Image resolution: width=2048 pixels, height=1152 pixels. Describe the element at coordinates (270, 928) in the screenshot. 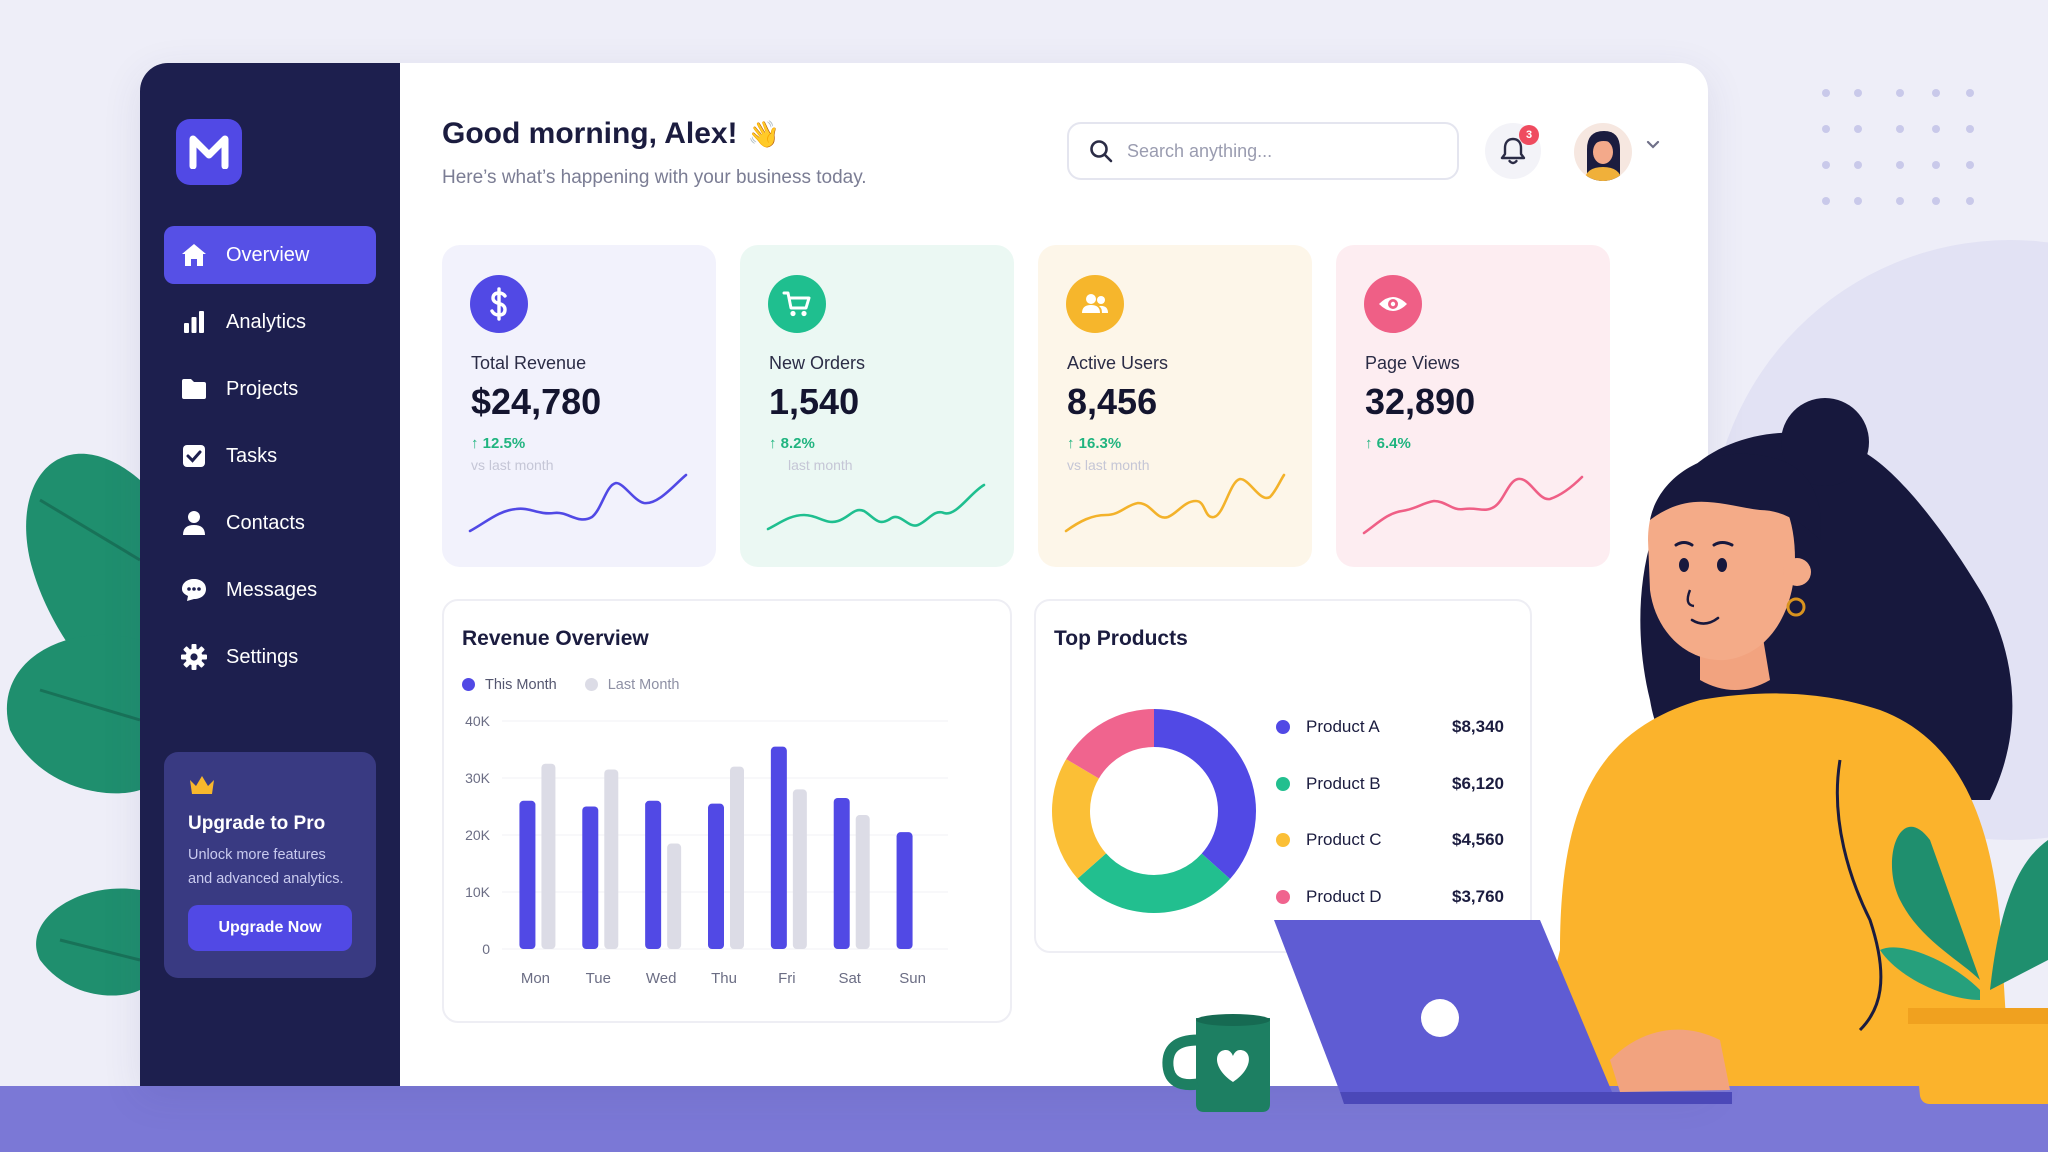

I see `upgrade-now-button: Upgrade Now` at that location.